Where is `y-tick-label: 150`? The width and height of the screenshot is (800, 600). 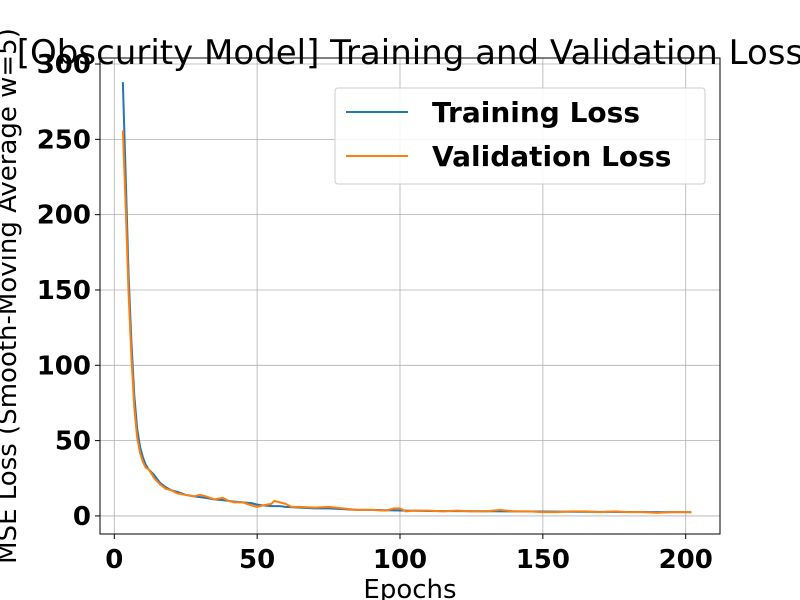
y-tick-label: 150 is located at coordinates (64, 291).